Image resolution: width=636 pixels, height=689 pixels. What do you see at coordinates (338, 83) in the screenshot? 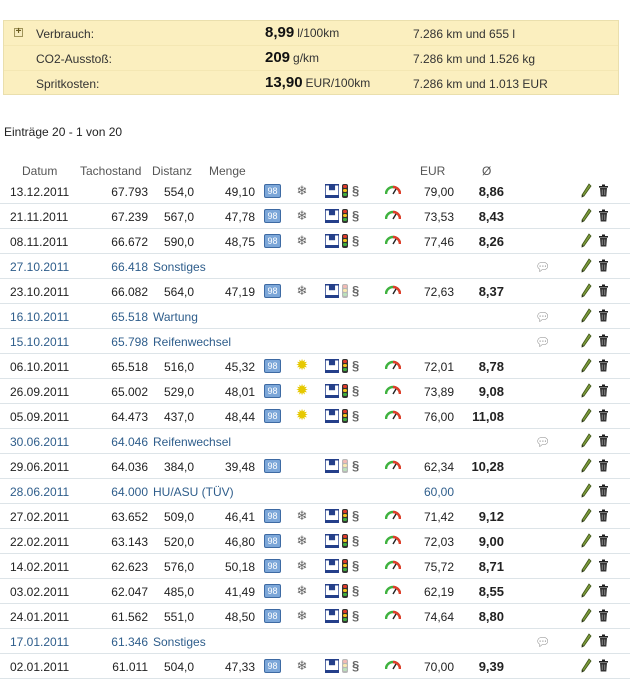
I see `summary-unit: EUR/100km` at bounding box center [338, 83].